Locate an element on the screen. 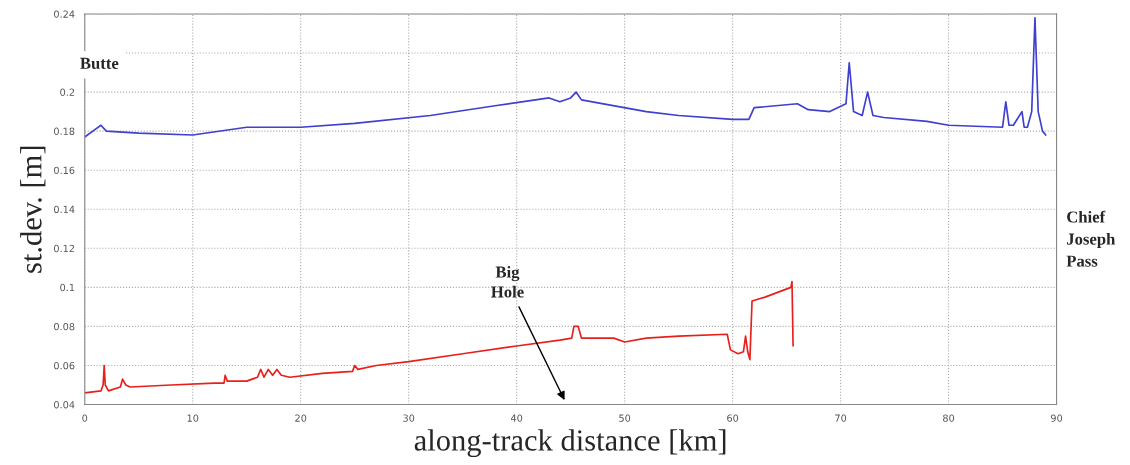 The height and width of the screenshot is (465, 1130). x-tick-label: 70 is located at coordinates (841, 418).